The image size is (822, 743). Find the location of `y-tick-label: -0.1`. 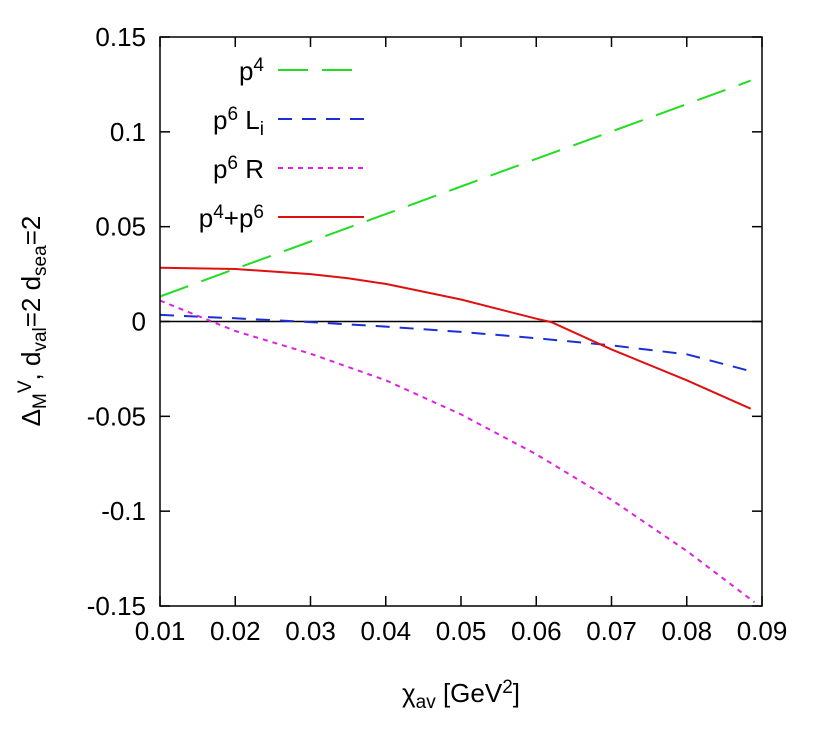

y-tick-label: -0.1 is located at coordinates (123, 511).